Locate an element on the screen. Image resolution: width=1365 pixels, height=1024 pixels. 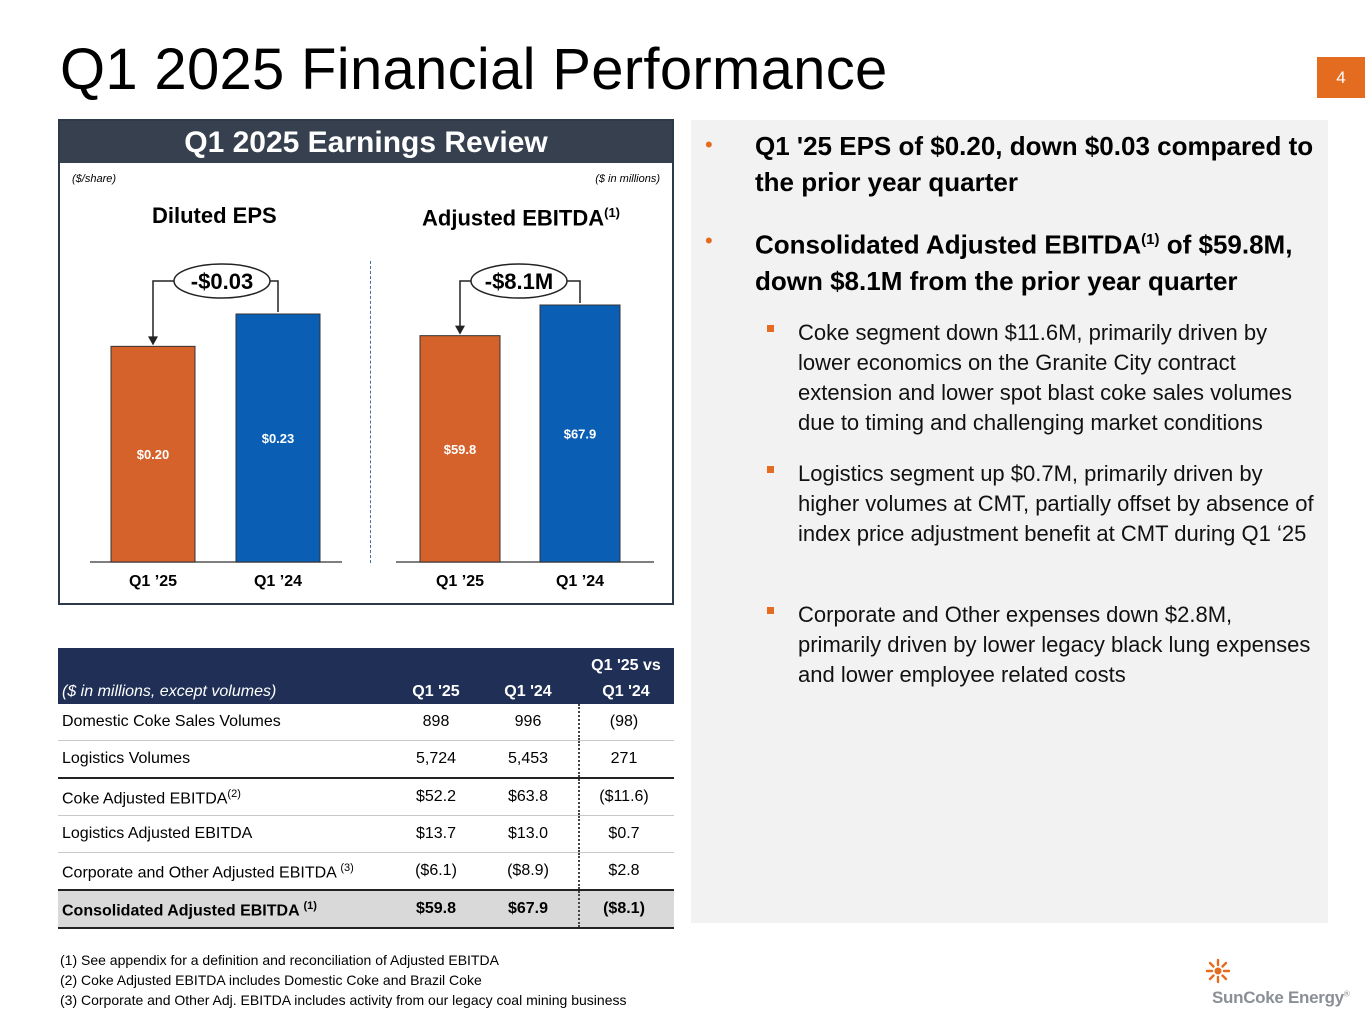
cell-c2: ($8.9) is located at coordinates (528, 870).